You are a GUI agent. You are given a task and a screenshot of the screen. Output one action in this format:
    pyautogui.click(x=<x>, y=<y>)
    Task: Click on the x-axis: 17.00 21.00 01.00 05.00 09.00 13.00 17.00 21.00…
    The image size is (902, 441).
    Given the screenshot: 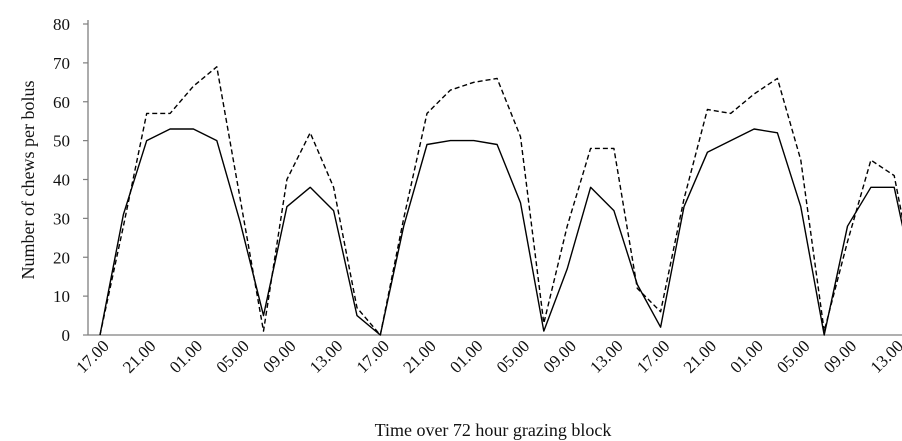 What is the action you would take?
    pyautogui.click(x=487, y=355)
    